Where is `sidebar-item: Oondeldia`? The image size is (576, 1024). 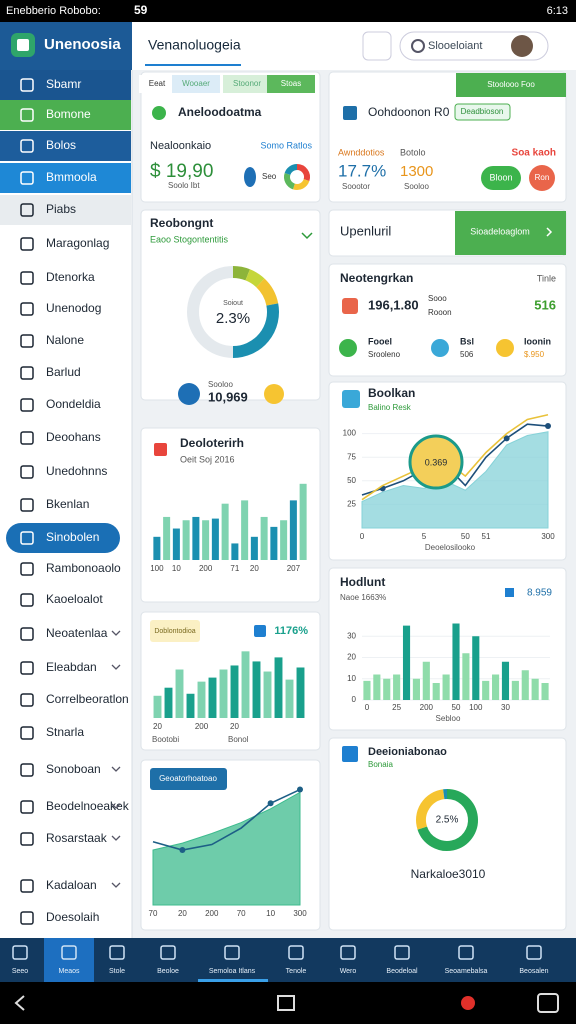 sidebar-item: Oondeldia is located at coordinates (73, 404).